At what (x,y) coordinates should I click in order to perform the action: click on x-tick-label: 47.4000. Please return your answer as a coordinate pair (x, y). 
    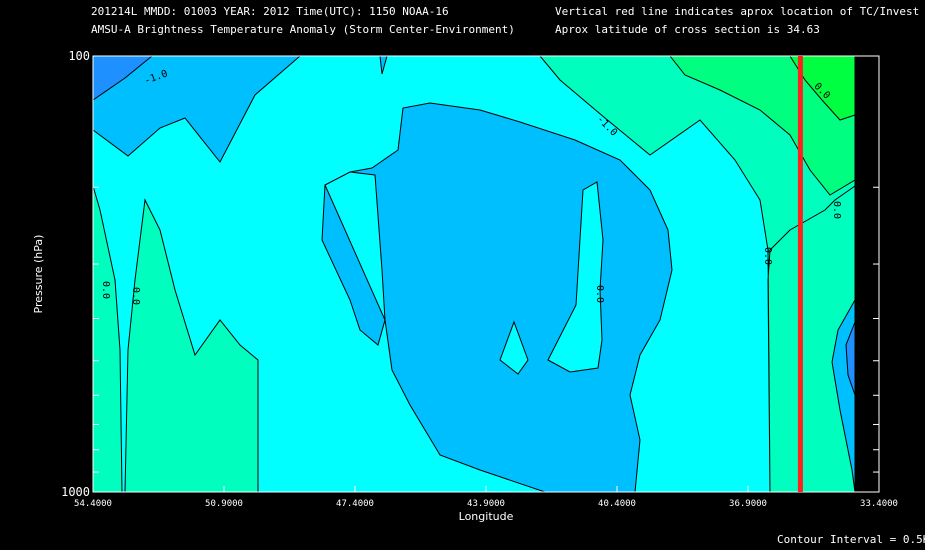
    Looking at the image, I should click on (355, 504).